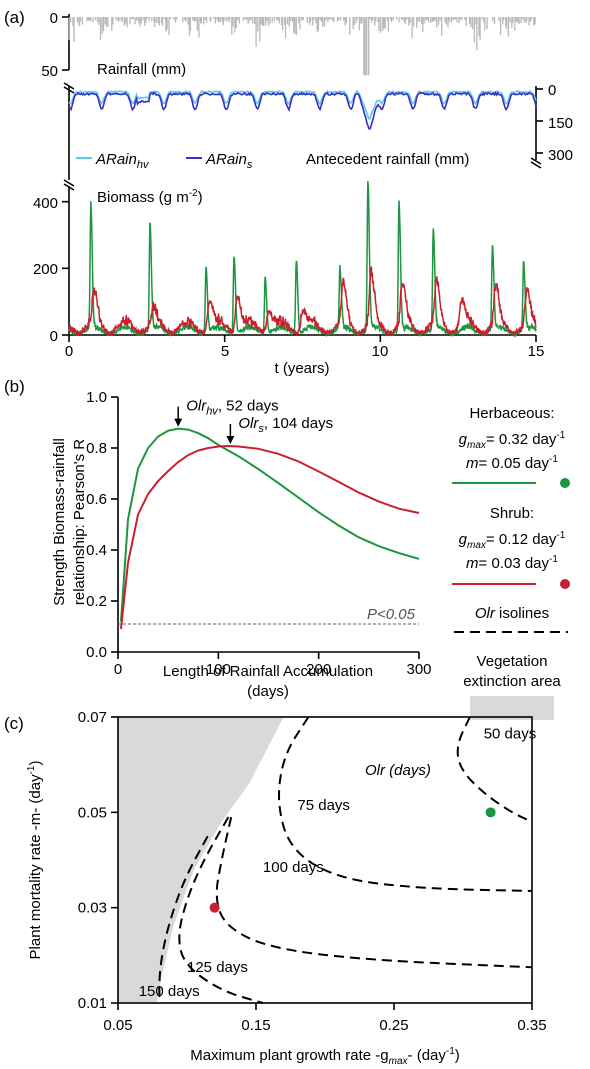 The width and height of the screenshot is (590, 1069). Describe the element at coordinates (92, 1003) in the screenshot. I see `iso-ytick: 0.01` at that location.